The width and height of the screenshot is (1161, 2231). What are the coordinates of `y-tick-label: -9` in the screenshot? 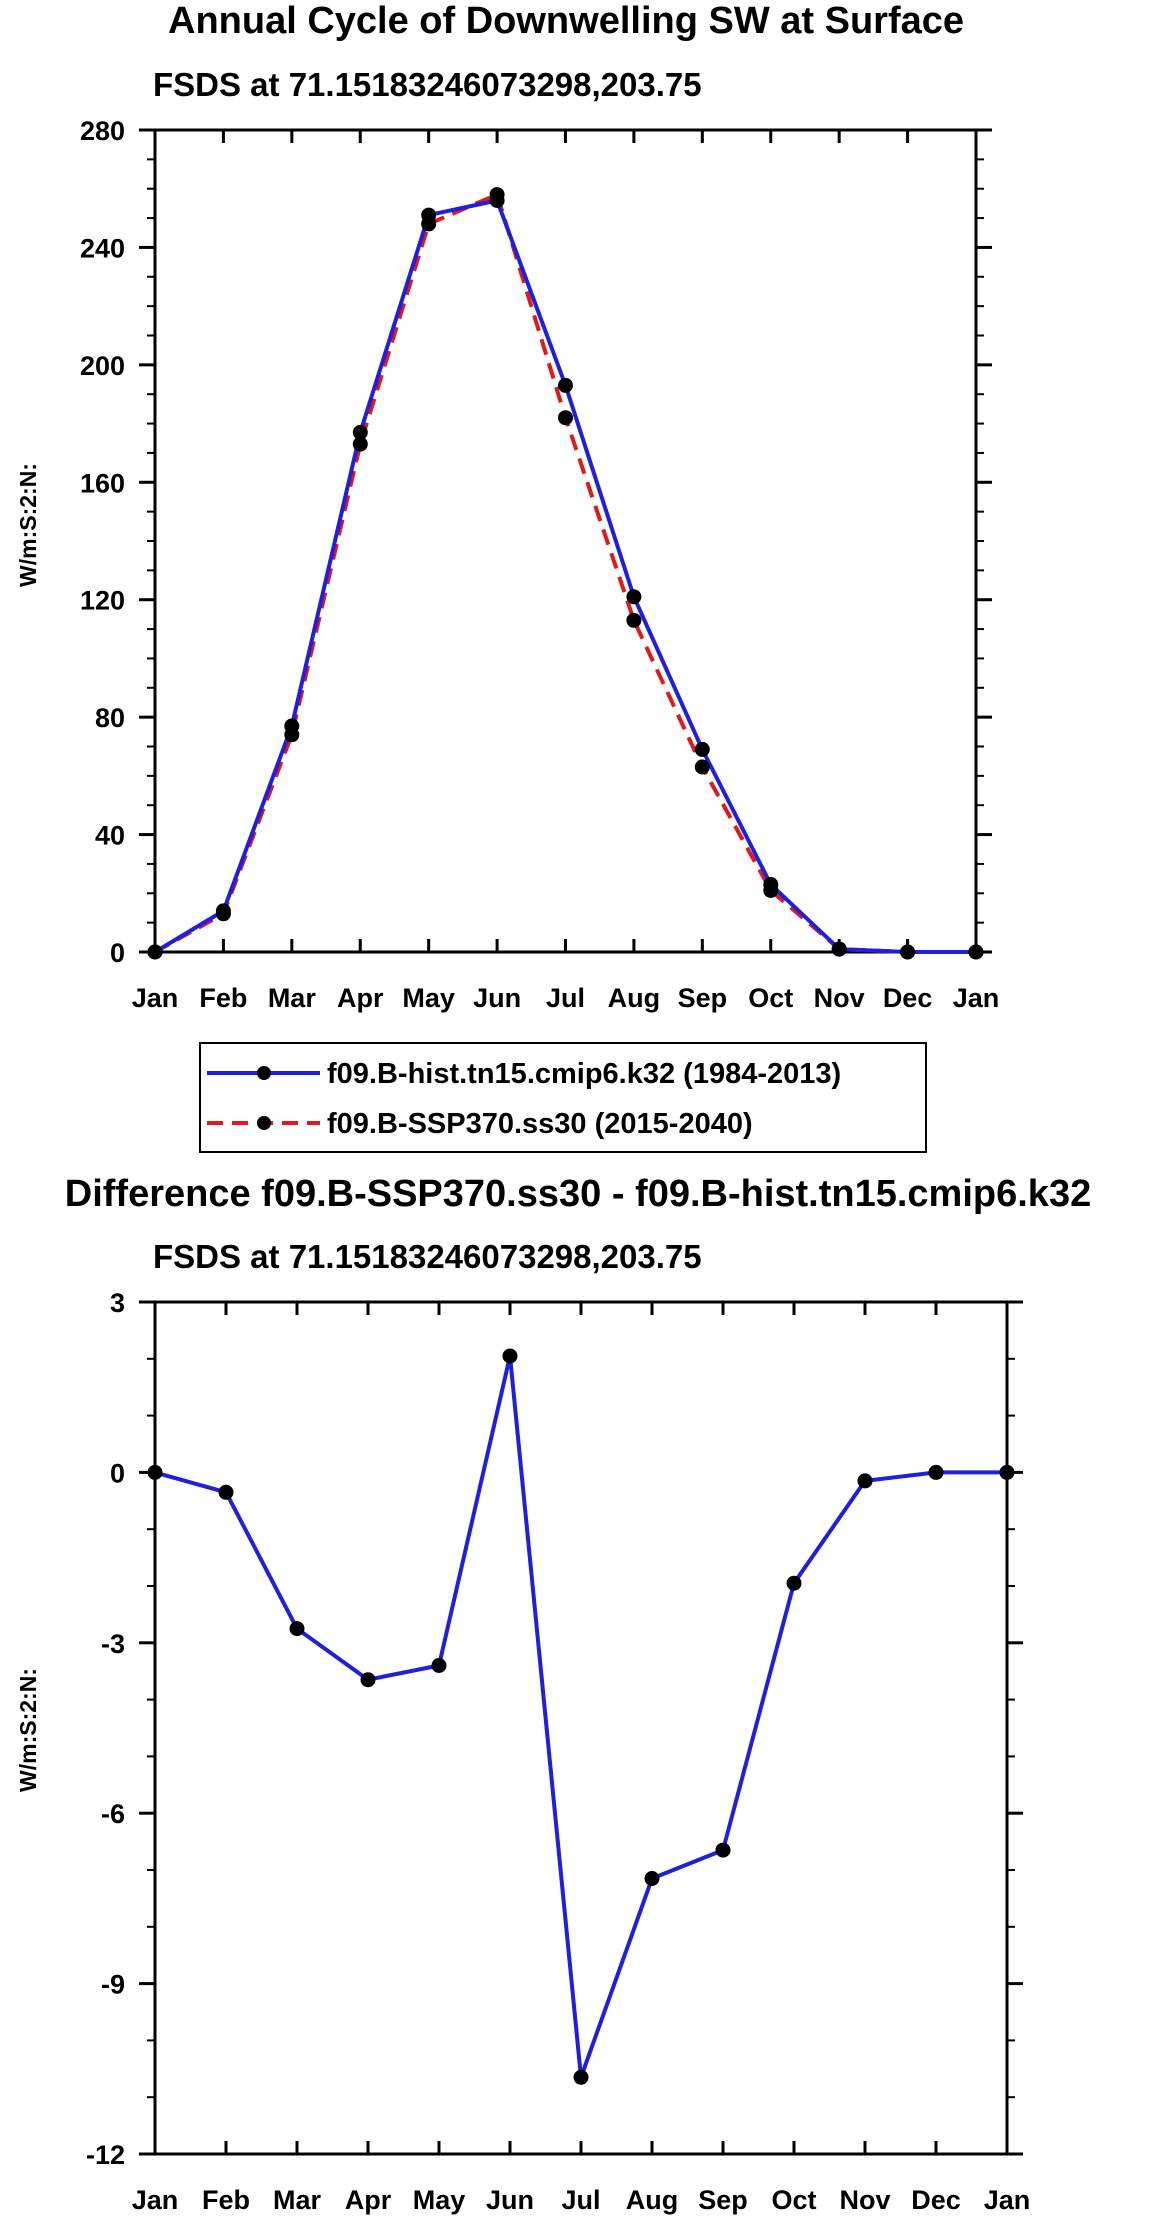 It's located at (113, 1985).